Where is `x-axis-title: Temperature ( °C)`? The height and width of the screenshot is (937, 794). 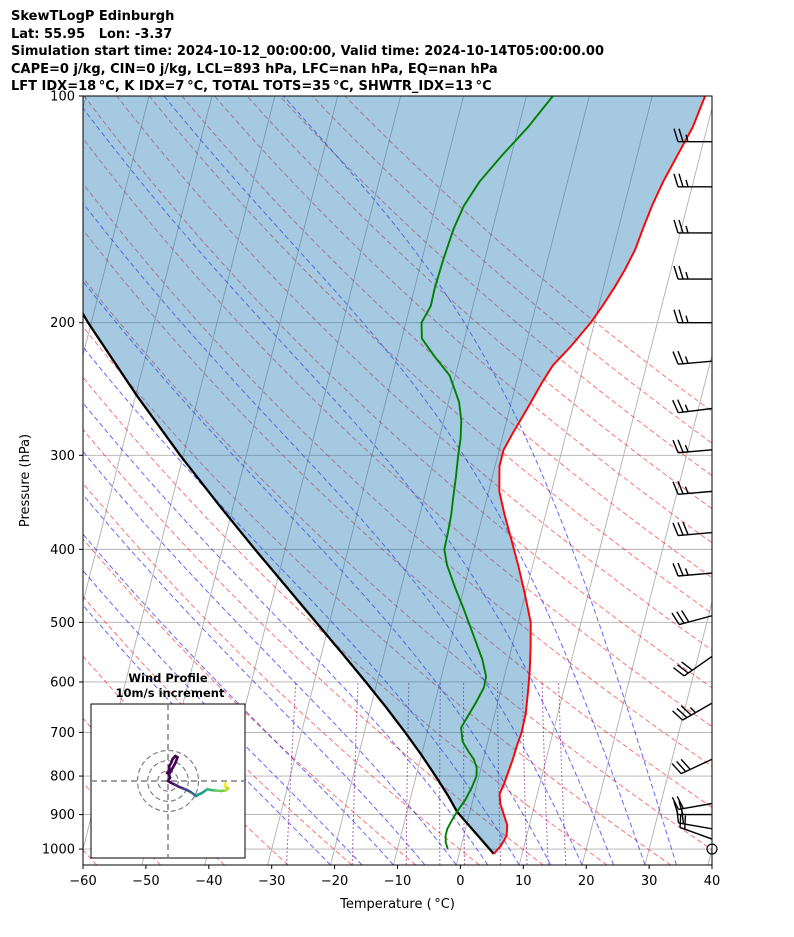
x-axis-title: Temperature ( °C) is located at coordinates (397, 904).